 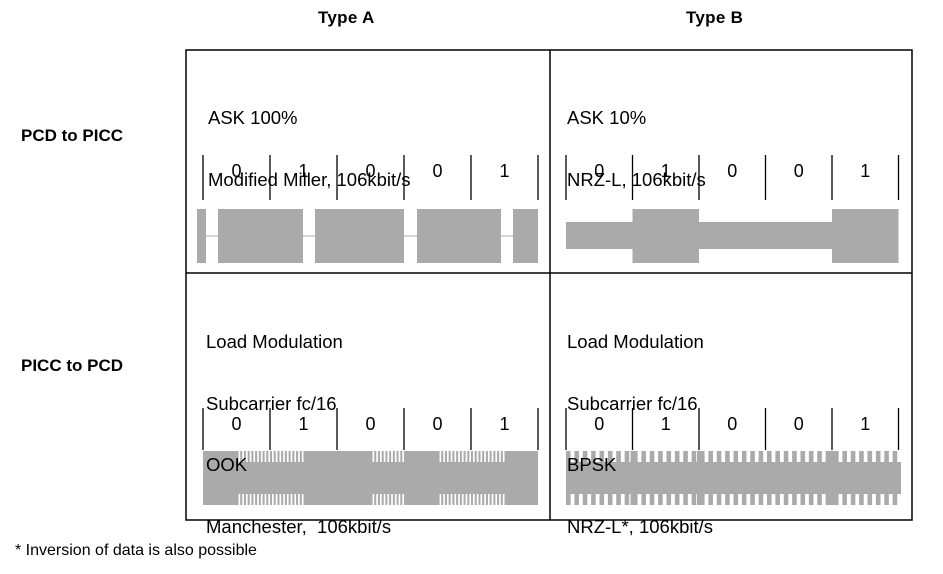 I want to click on type-b-picc-bit-label: 1, so click(x=666, y=424).